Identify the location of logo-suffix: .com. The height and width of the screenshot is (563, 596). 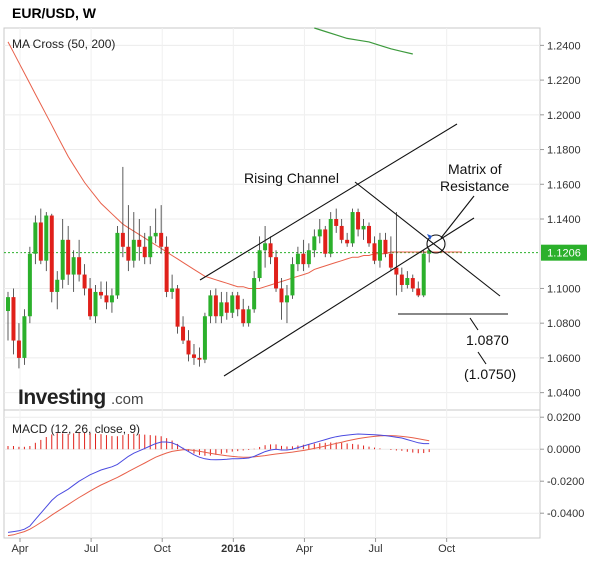
(127, 399).